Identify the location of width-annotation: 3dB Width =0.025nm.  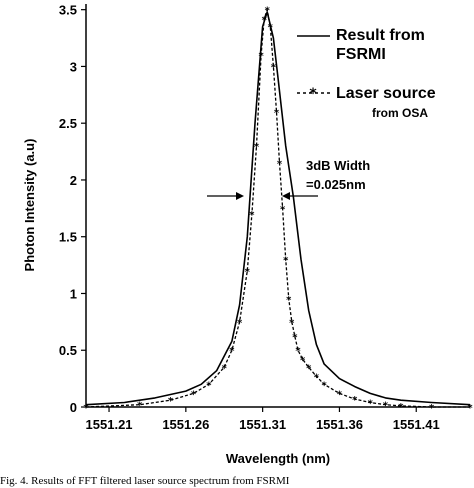
(288, 179).